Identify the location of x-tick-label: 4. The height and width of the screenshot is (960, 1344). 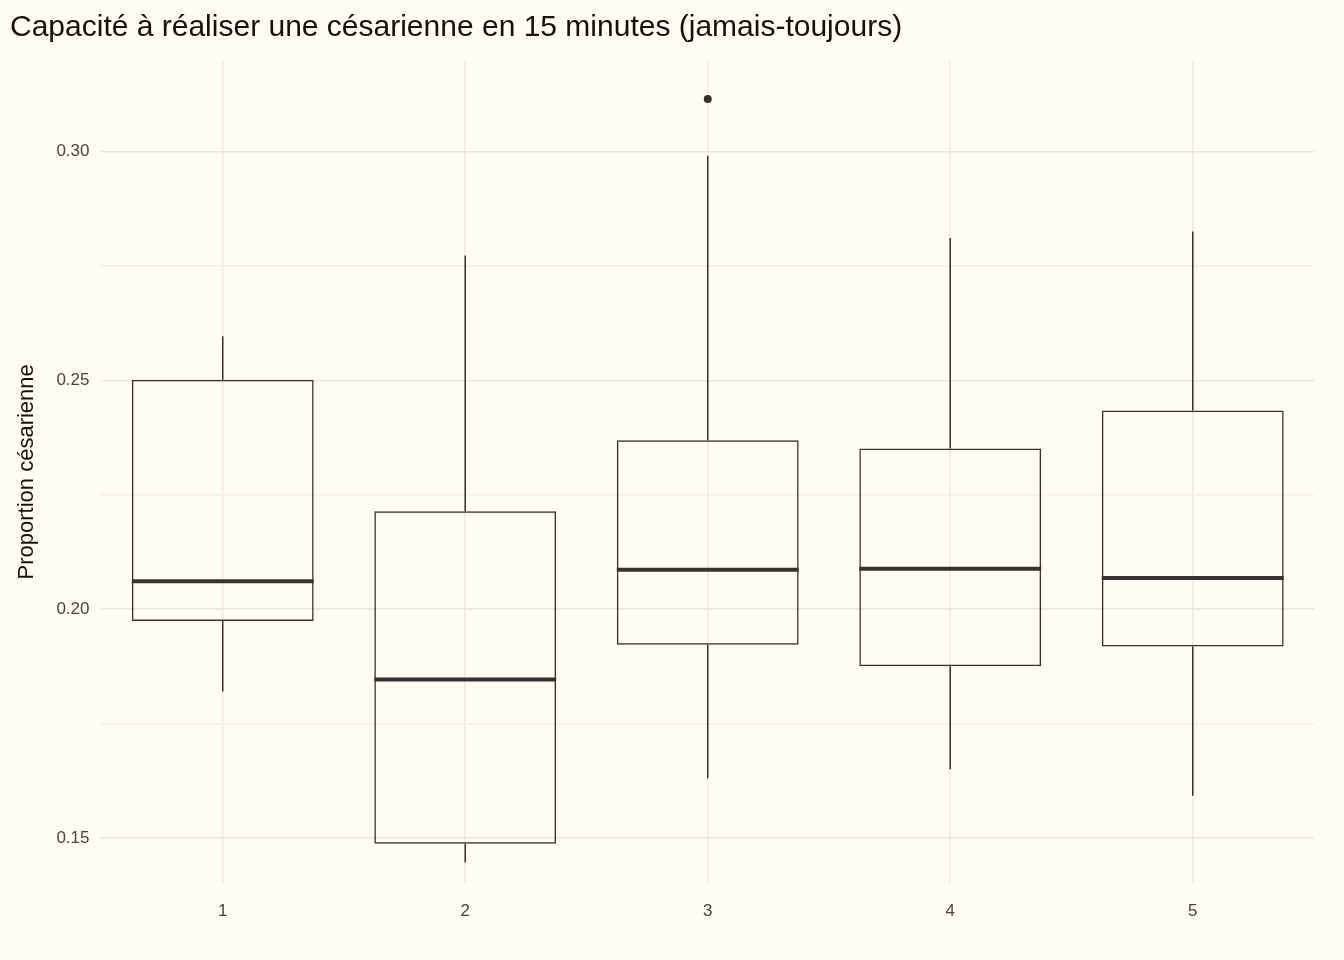
(950, 911).